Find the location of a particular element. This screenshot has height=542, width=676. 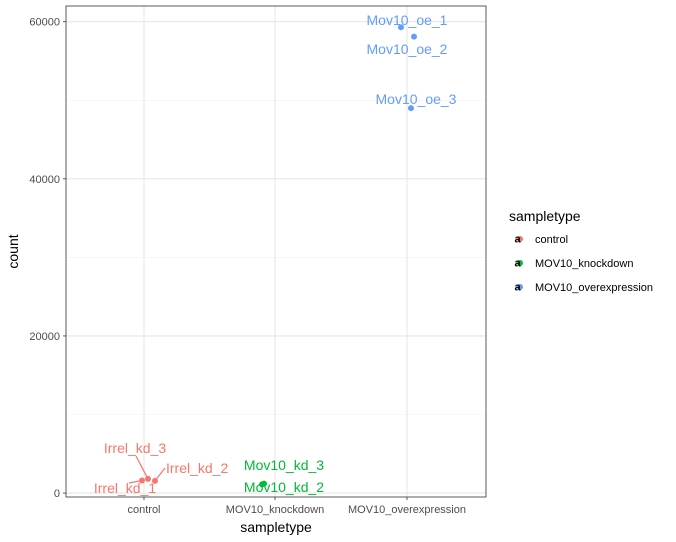

y-tick-label: 60000 is located at coordinates (44, 23).